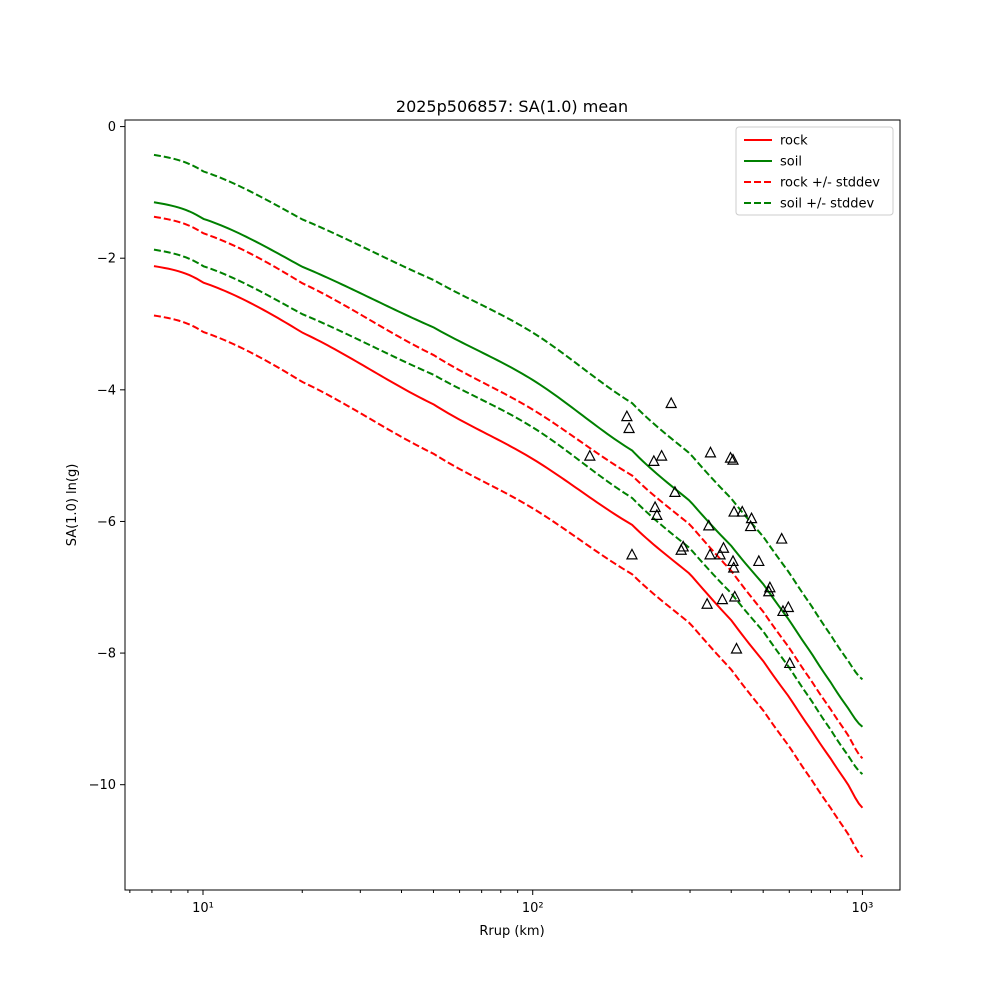 The width and height of the screenshot is (1000, 1004). Describe the element at coordinates (112, 127) in the screenshot. I see `y-tick-label: 0` at that location.